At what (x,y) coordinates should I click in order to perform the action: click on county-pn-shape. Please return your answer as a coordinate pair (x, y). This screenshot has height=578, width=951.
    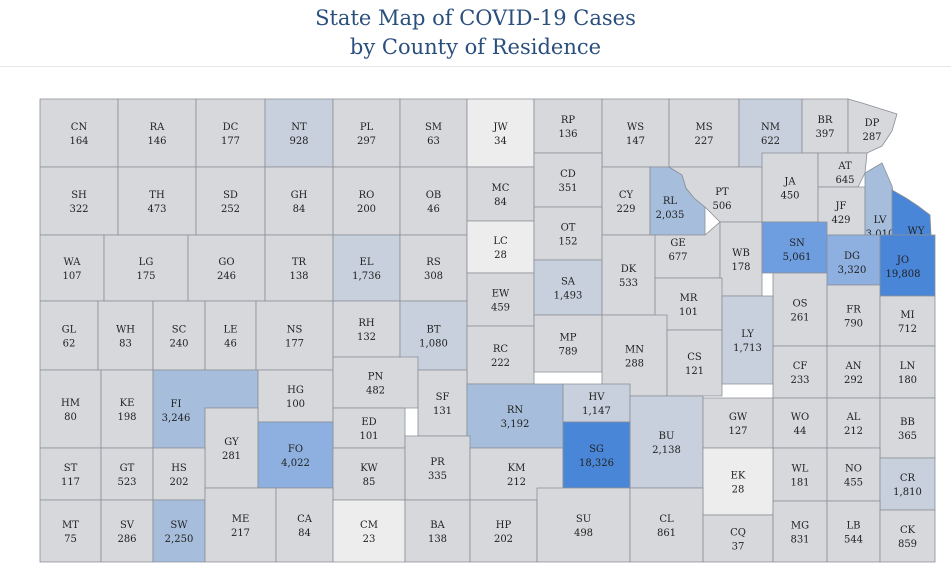
    Looking at the image, I should click on (375, 382).